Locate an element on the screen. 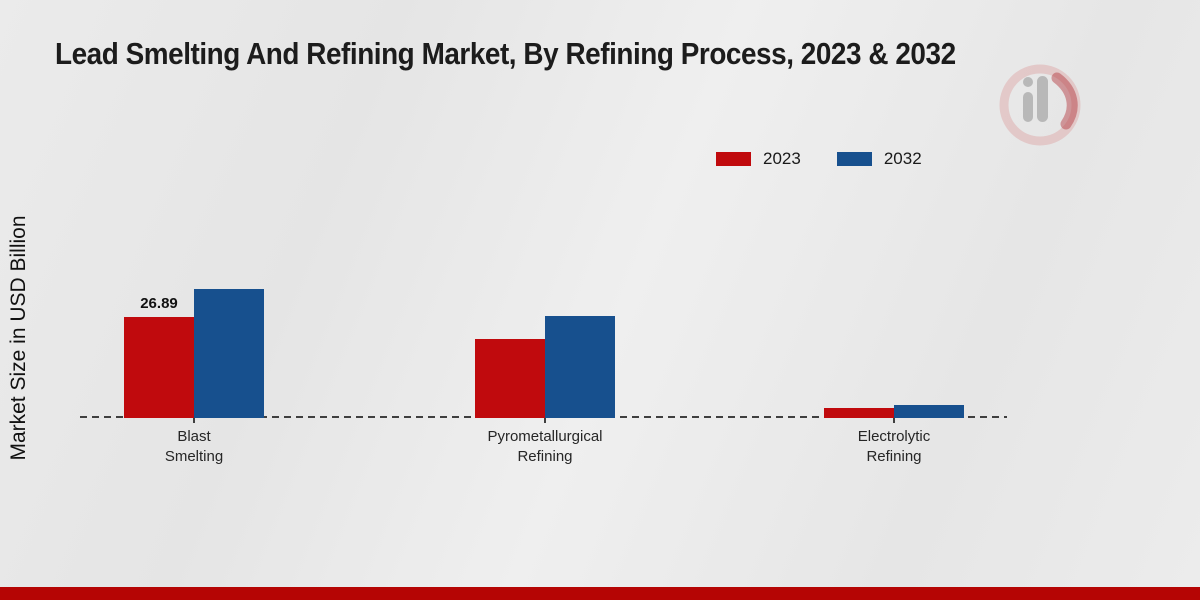 The image size is (1200, 600). category-label-blast-smelting: Blast Smelting is located at coordinates (194, 446).